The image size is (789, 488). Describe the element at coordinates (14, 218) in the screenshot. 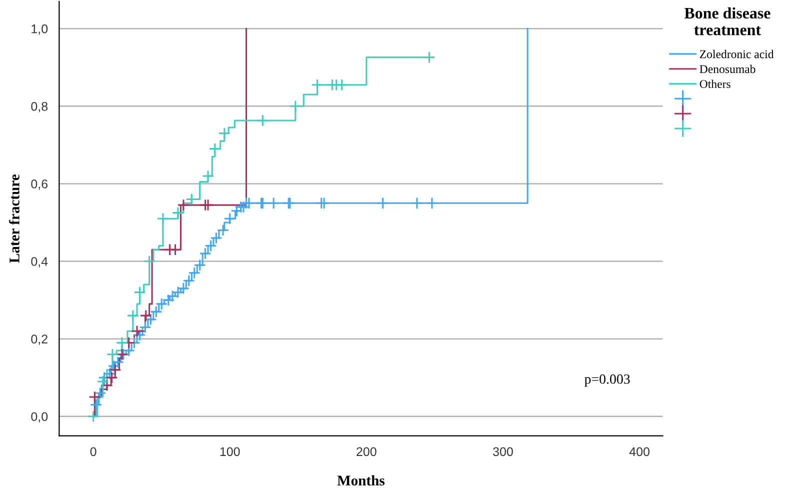

I see `y-axis-title: Later fracture` at that location.